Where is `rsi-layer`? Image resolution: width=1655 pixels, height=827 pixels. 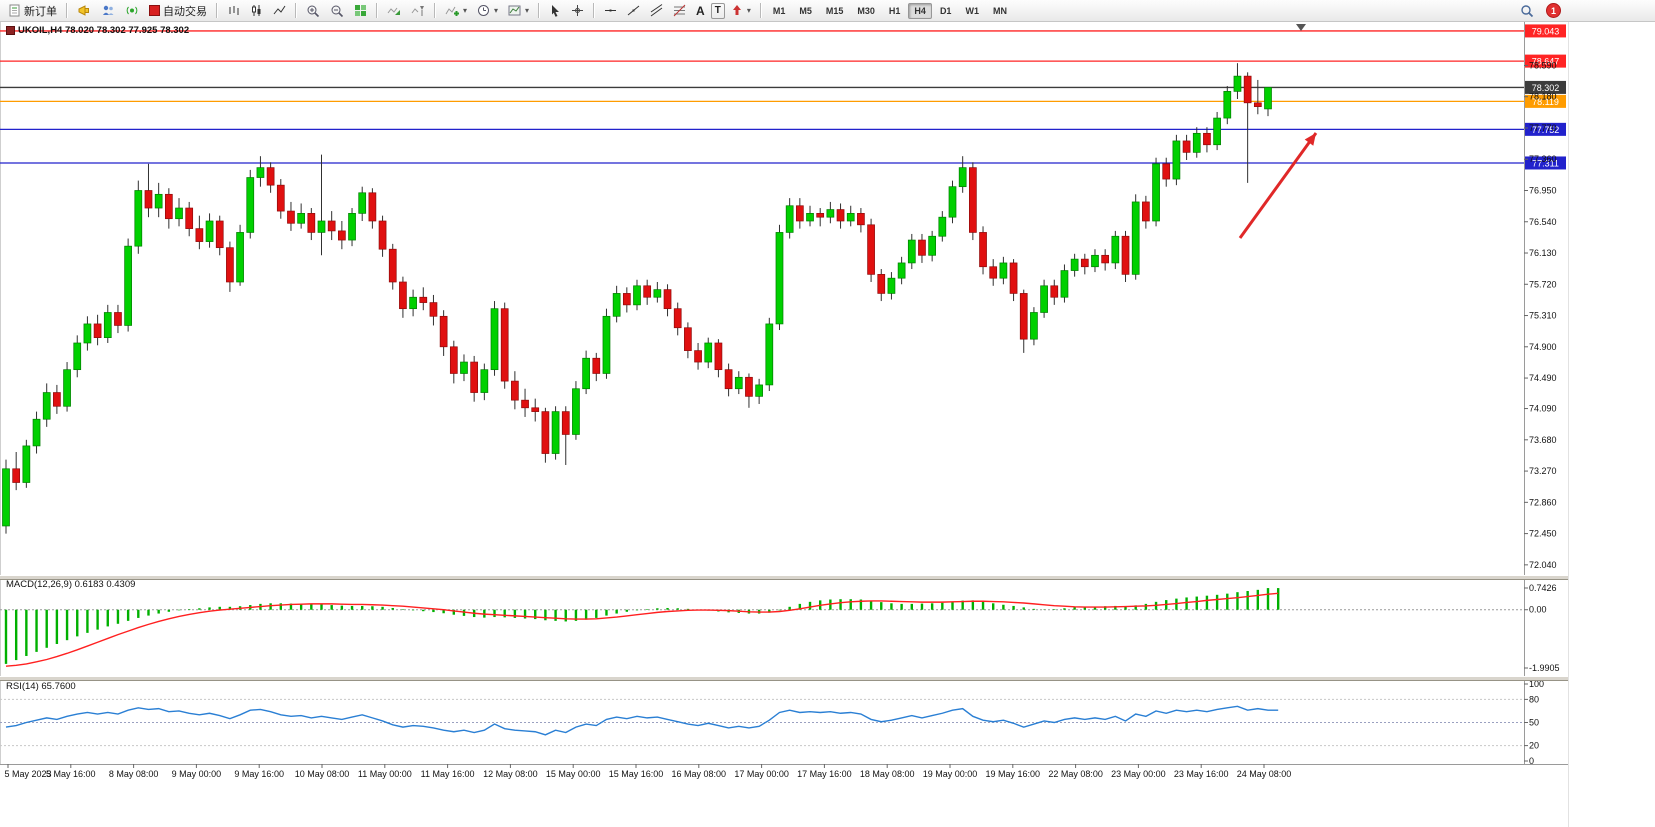 rsi-layer is located at coordinates (762, 722).